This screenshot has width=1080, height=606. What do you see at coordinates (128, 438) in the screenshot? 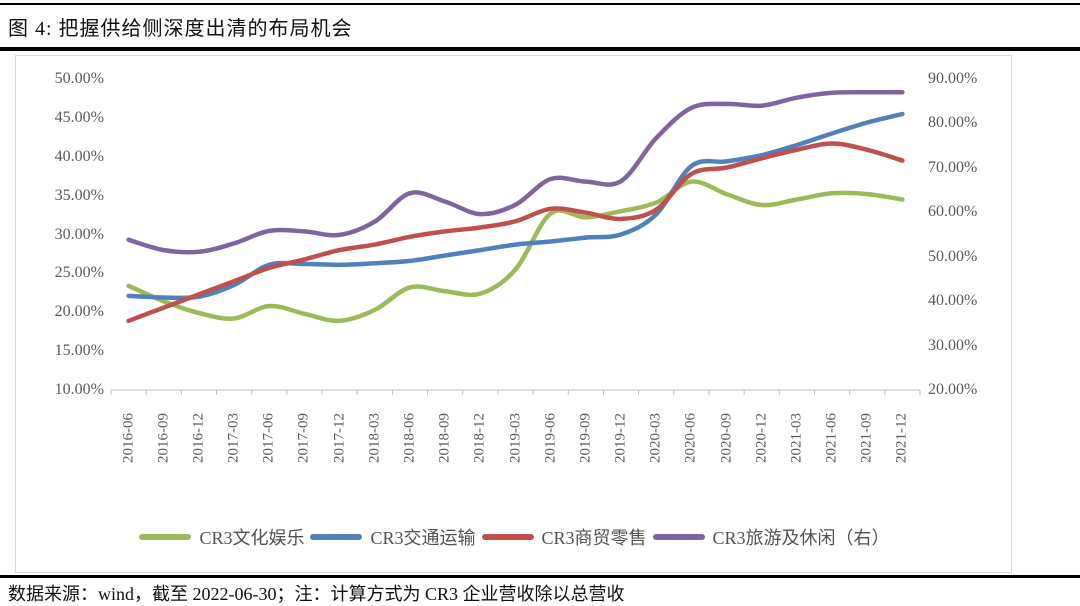
I see `x-axis-tick-label: 2016-06` at bounding box center [128, 438].